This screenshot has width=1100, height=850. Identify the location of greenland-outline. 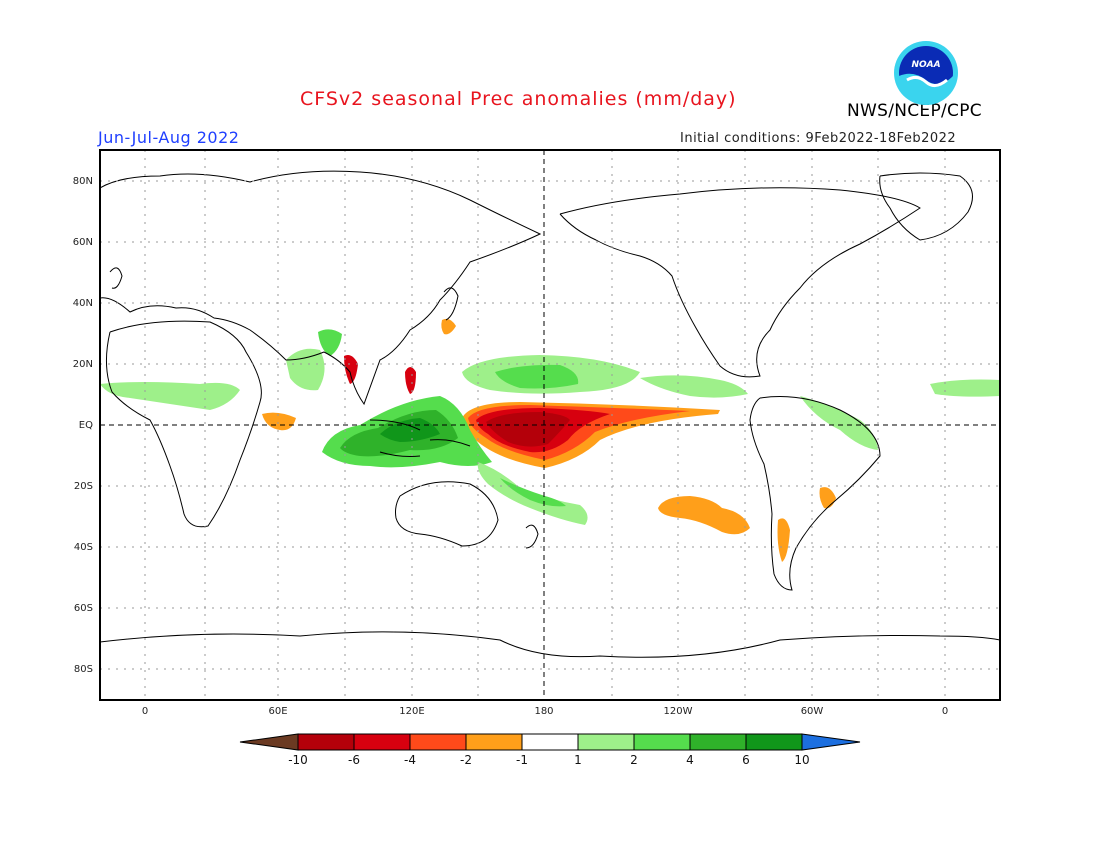
(926, 206).